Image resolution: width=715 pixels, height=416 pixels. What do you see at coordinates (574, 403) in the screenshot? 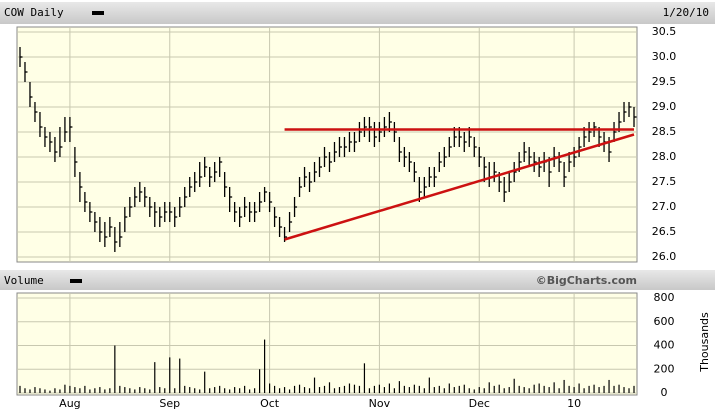
I see `x-tick-label: 10` at bounding box center [574, 403].